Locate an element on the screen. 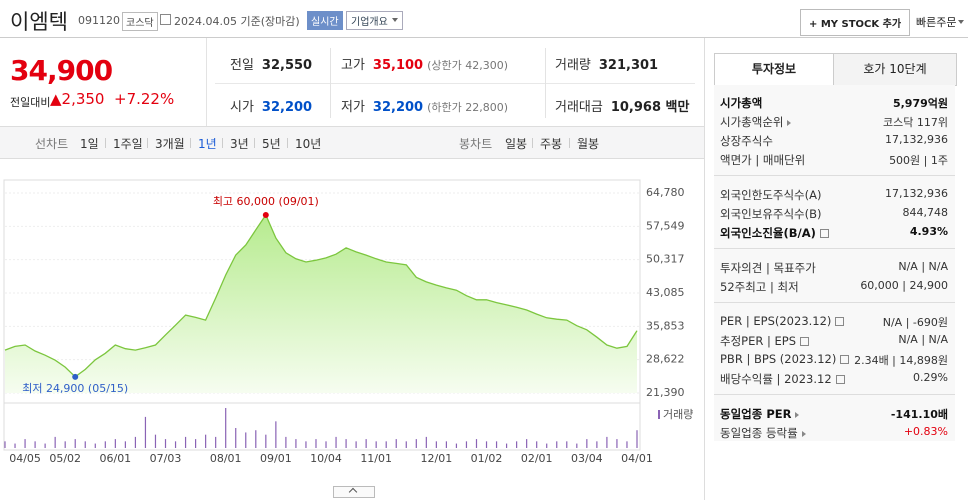 The image size is (968, 500). y-tick-label: 35,853 is located at coordinates (665, 325).